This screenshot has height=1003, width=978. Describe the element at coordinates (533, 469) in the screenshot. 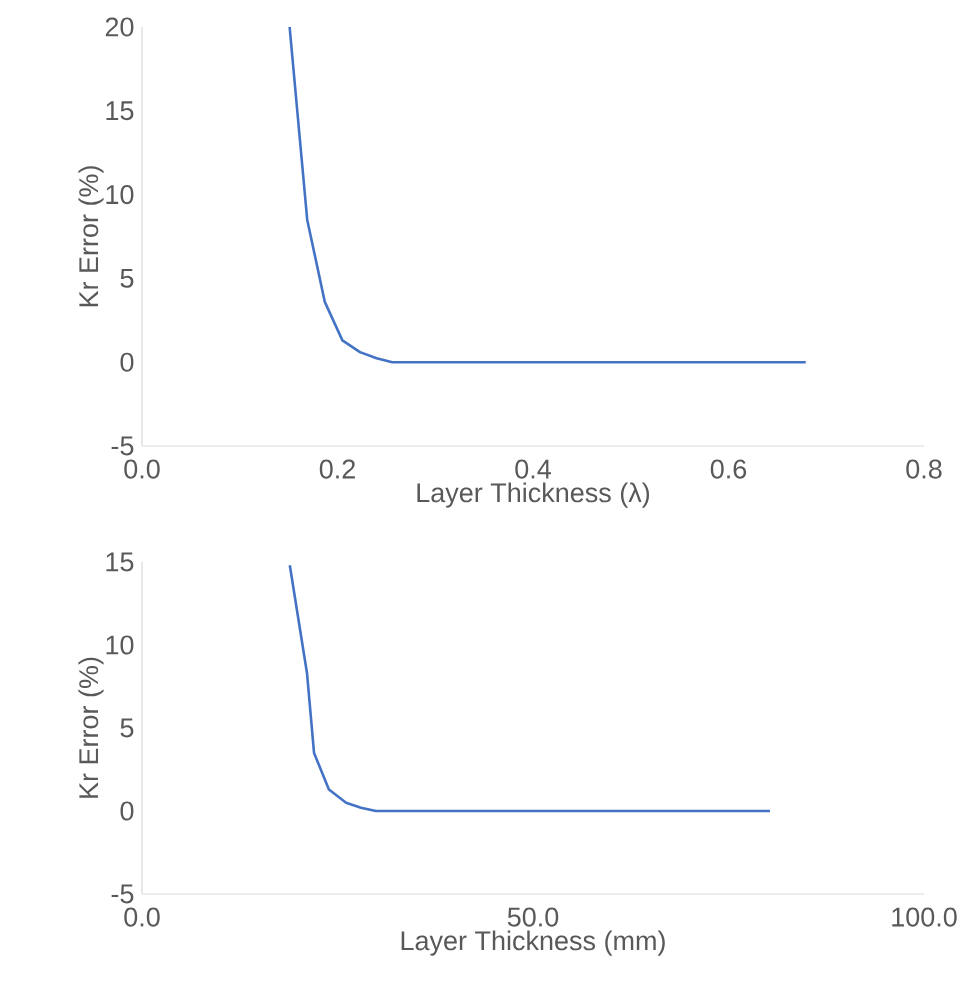

I see `x-tick-label: 0.4` at that location.